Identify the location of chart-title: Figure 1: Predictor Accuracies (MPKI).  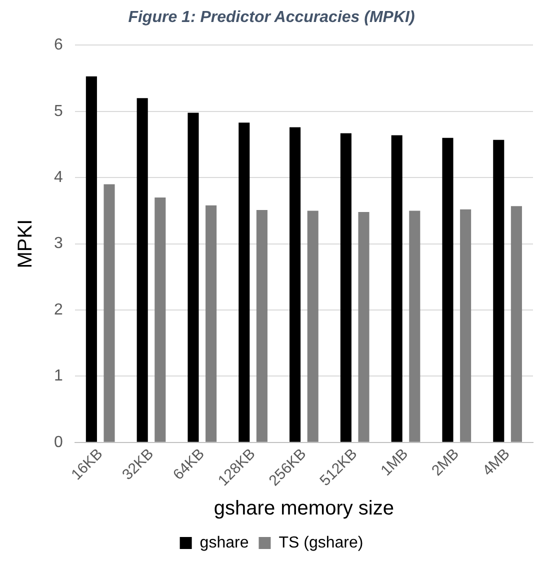
(271, 17).